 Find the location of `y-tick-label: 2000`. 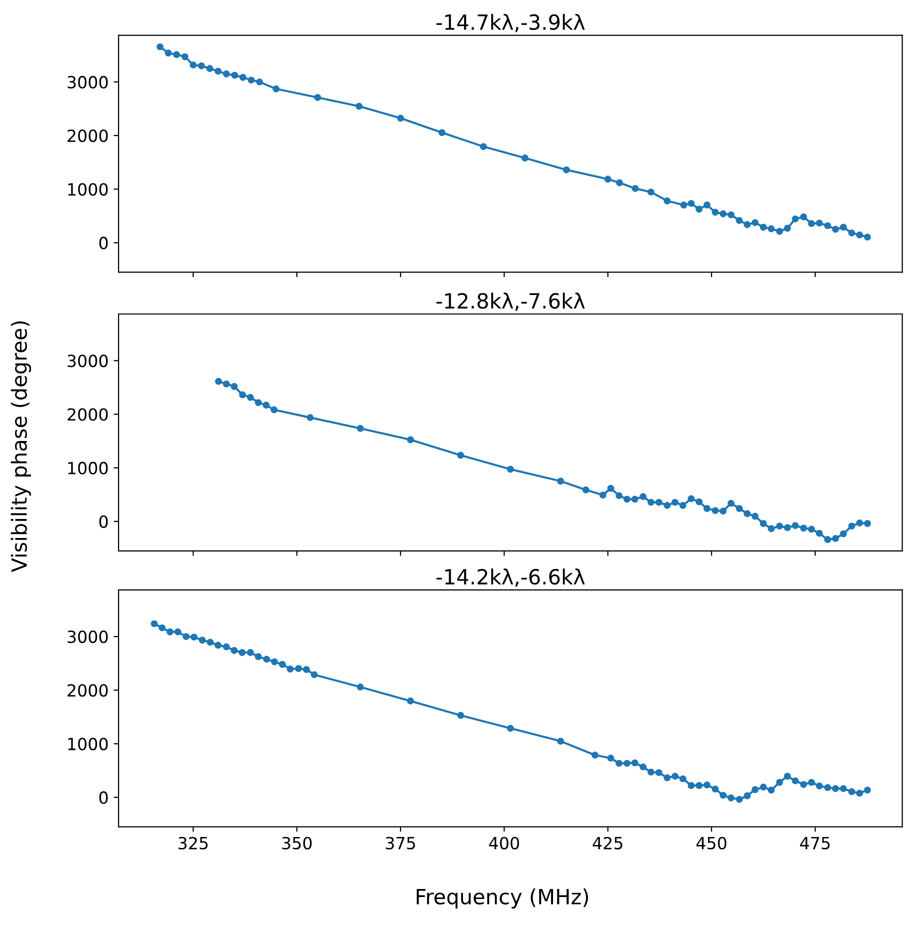

y-tick-label: 2000 is located at coordinates (88, 690).